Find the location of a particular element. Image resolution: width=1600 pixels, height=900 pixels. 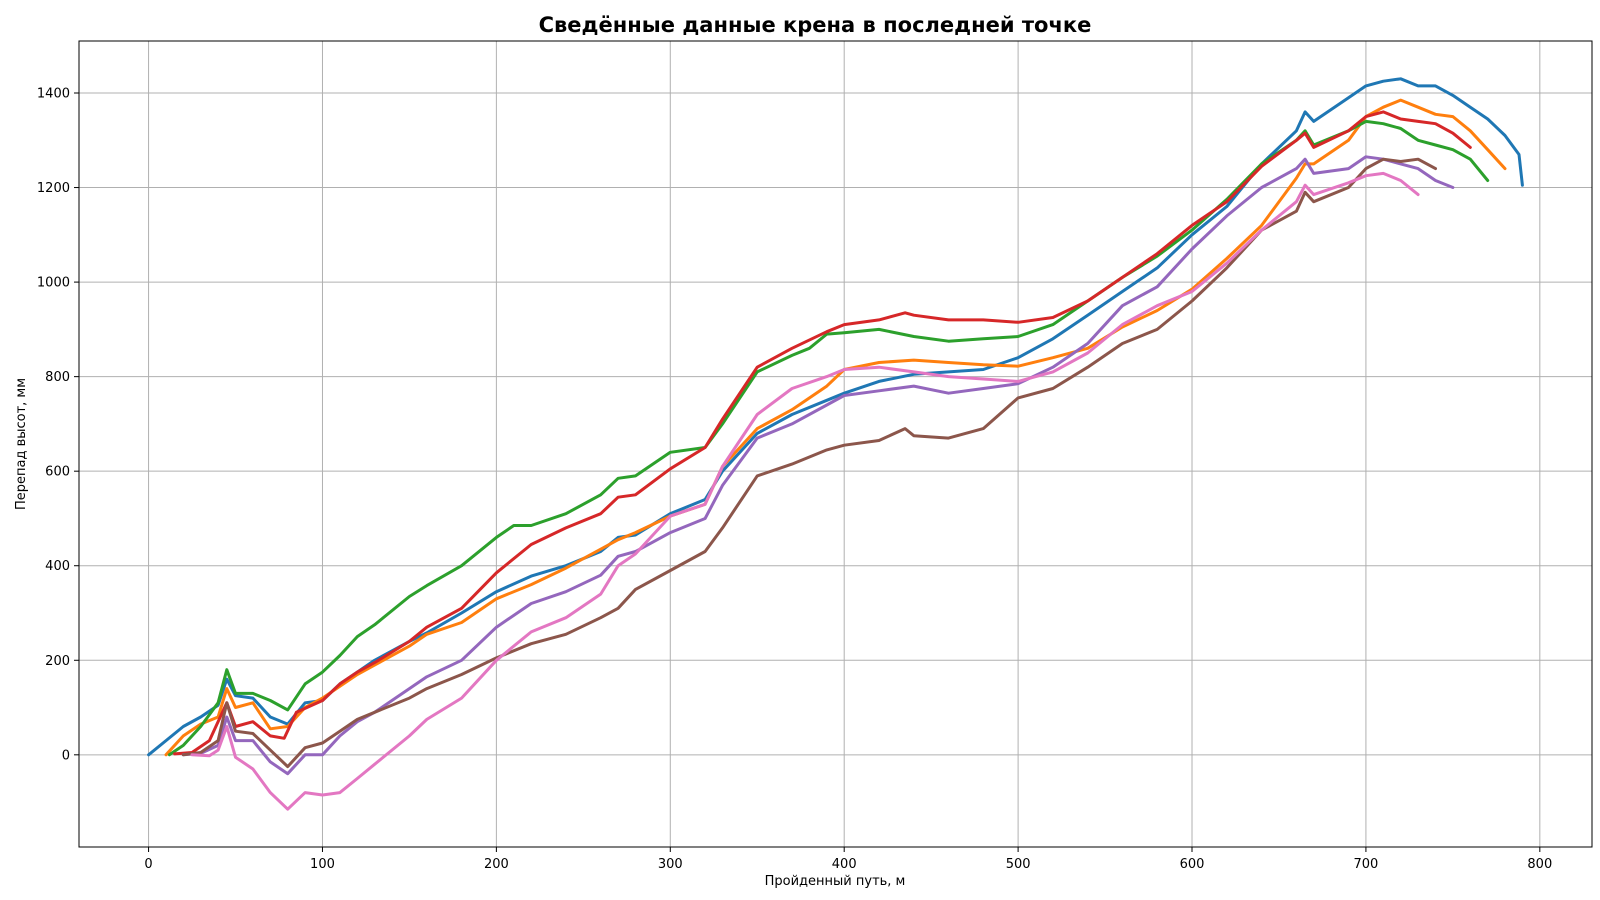

x-tick-label: 300 is located at coordinates (670, 864).